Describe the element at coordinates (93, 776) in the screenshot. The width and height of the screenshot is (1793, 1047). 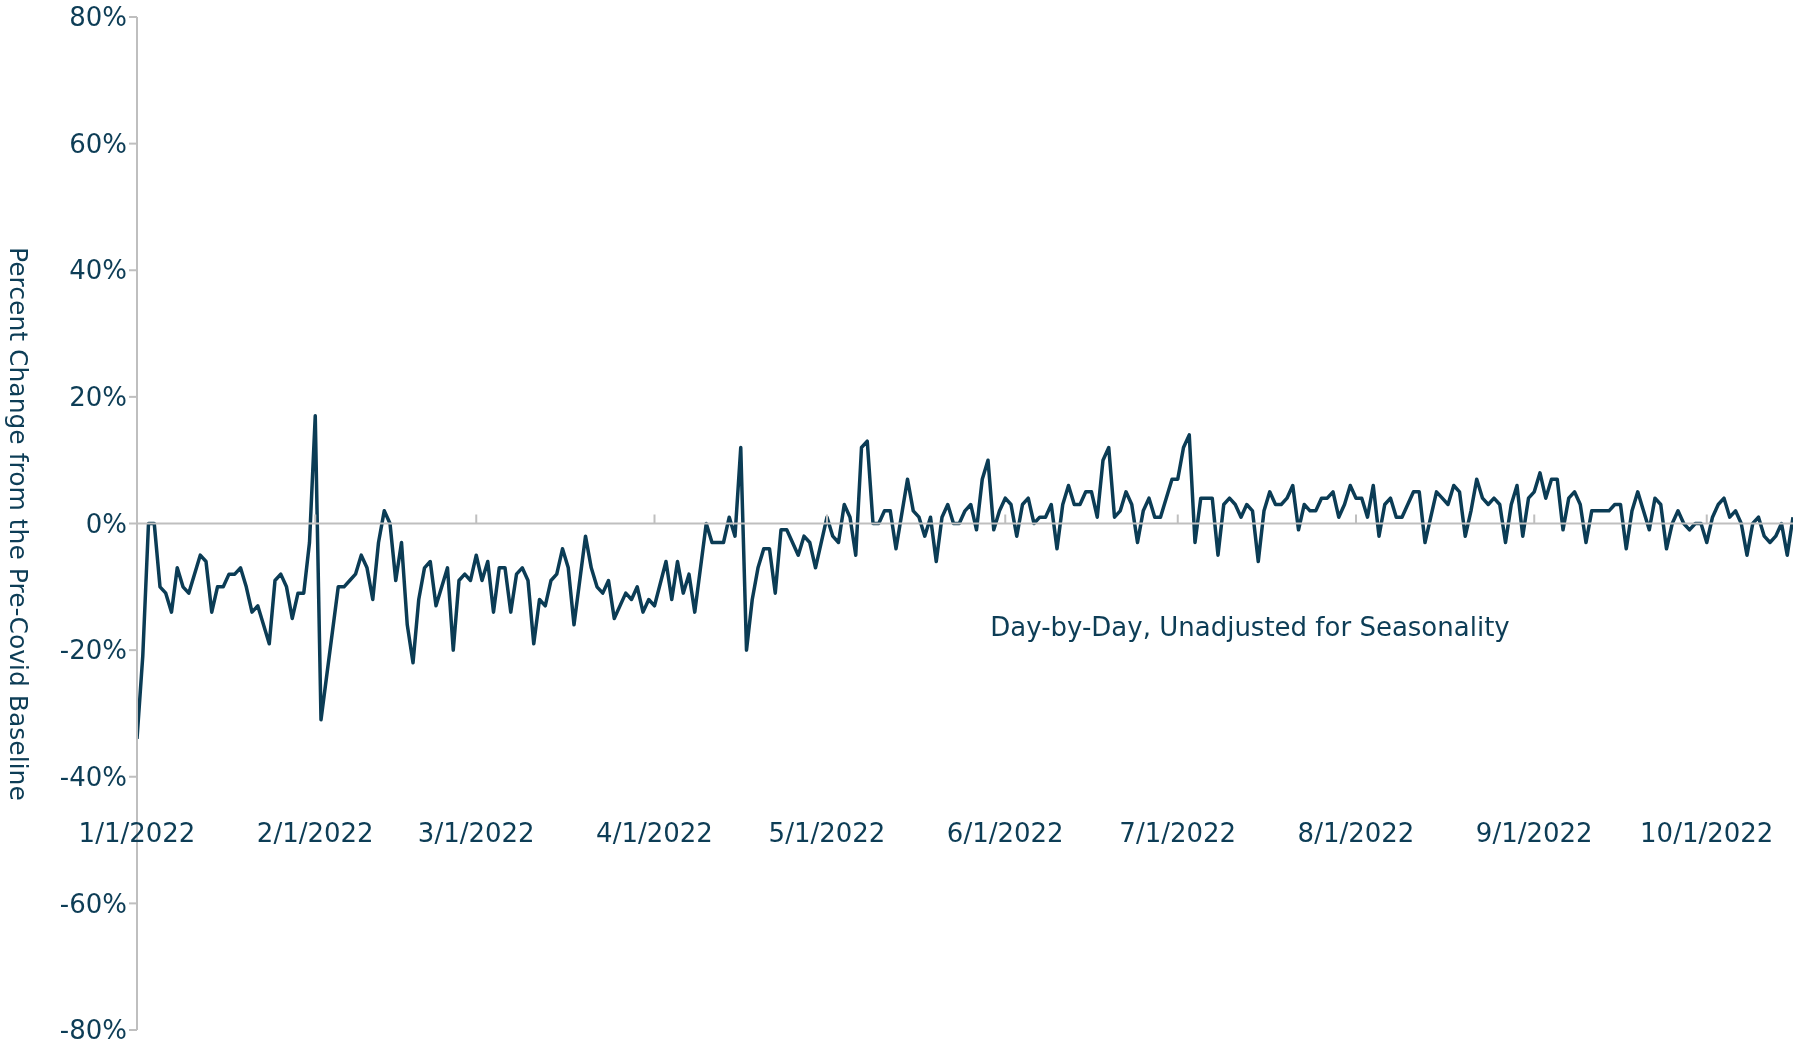
I see `y-tick-label: -40%` at that location.